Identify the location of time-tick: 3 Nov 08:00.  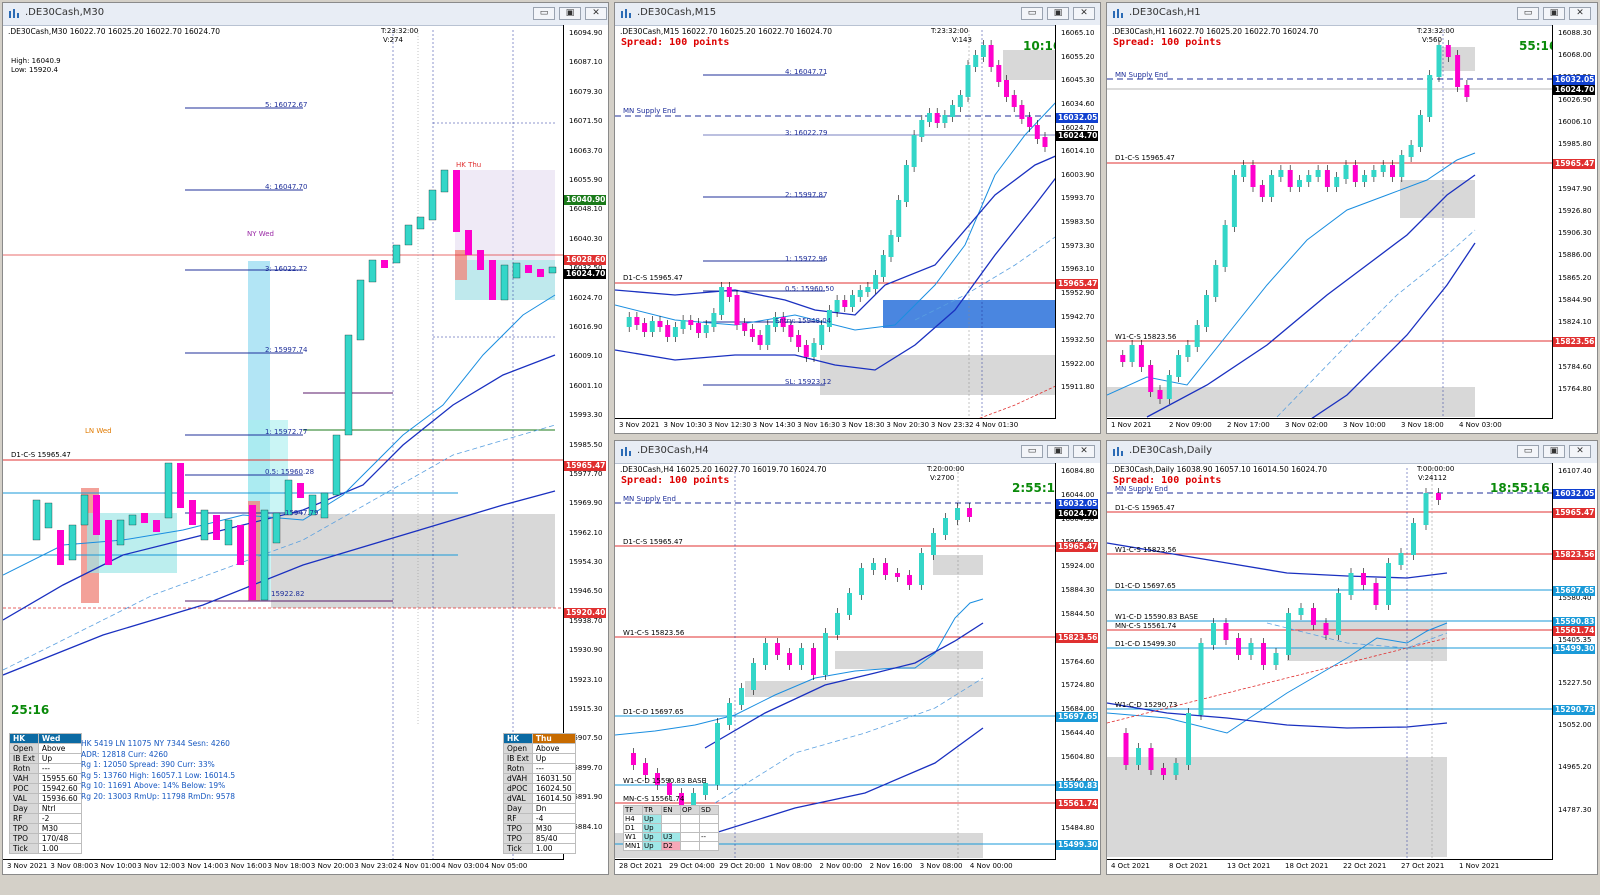
(72, 866).